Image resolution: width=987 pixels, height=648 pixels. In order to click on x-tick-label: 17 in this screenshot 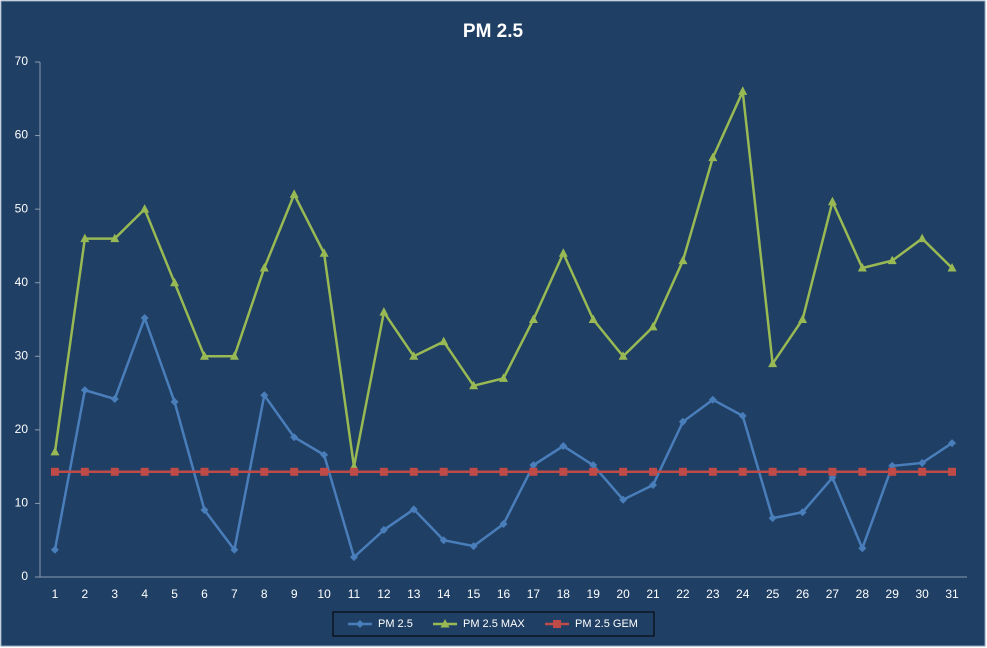, I will do `click(534, 594)`.